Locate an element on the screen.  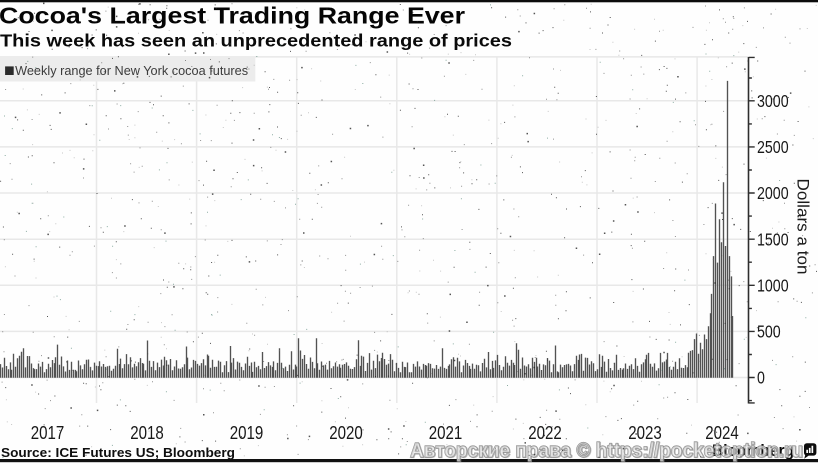
svg-text: 500 is located at coordinates (769, 332).